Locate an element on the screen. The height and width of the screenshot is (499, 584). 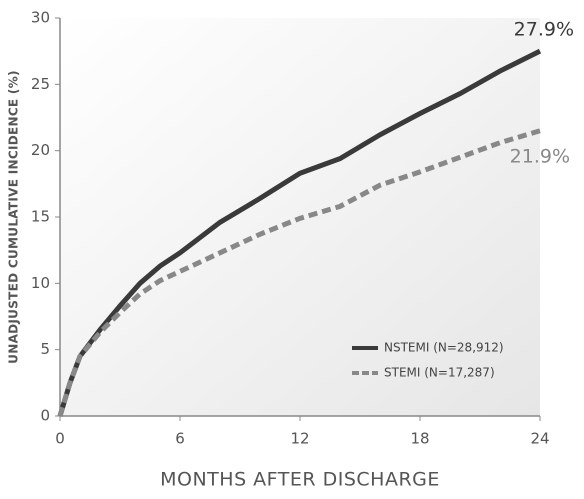
annotation: 27.9% is located at coordinates (544, 30).